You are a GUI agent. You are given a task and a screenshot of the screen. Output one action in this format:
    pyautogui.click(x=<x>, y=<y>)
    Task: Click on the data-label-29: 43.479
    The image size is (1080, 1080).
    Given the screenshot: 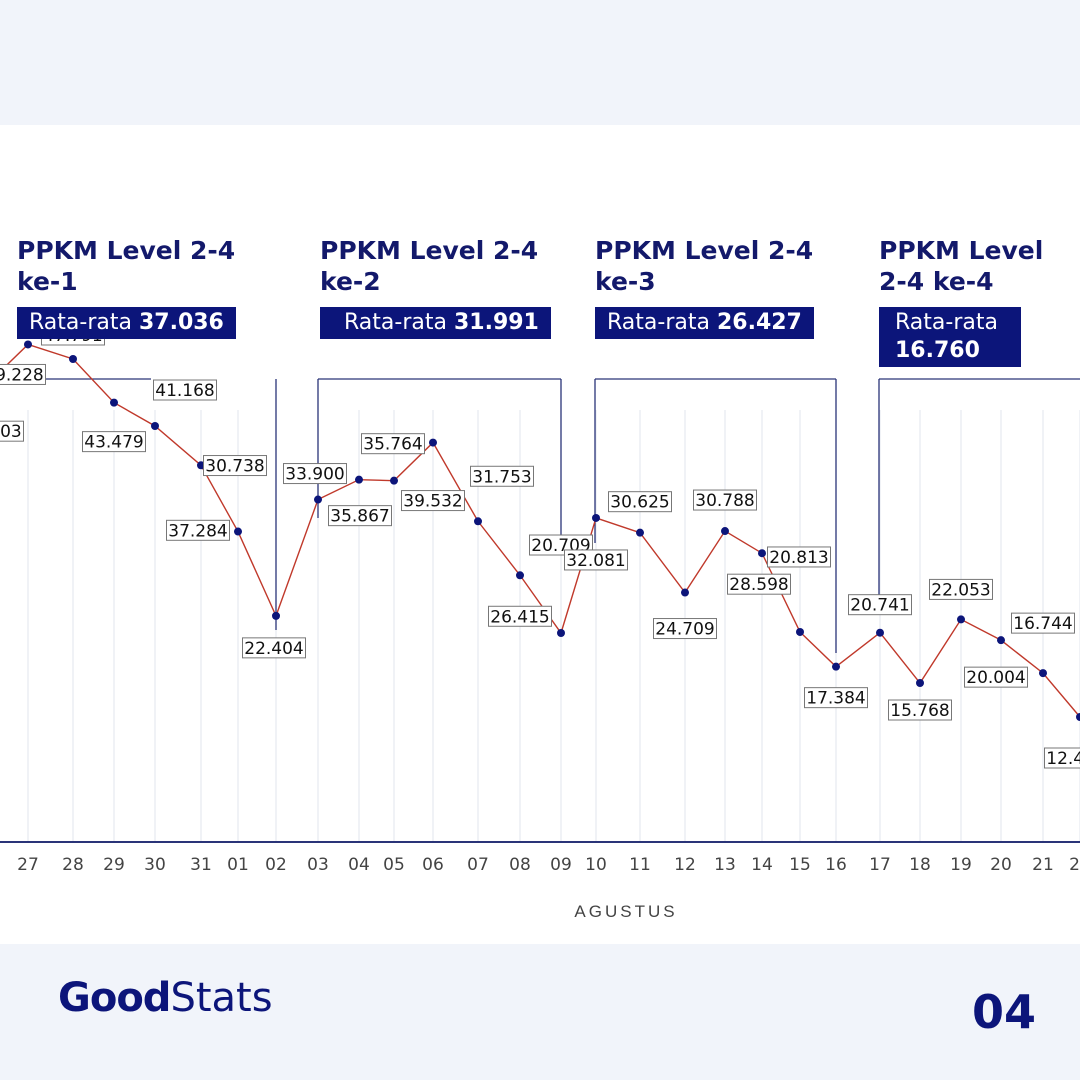 What is the action you would take?
    pyautogui.click(x=113, y=443)
    